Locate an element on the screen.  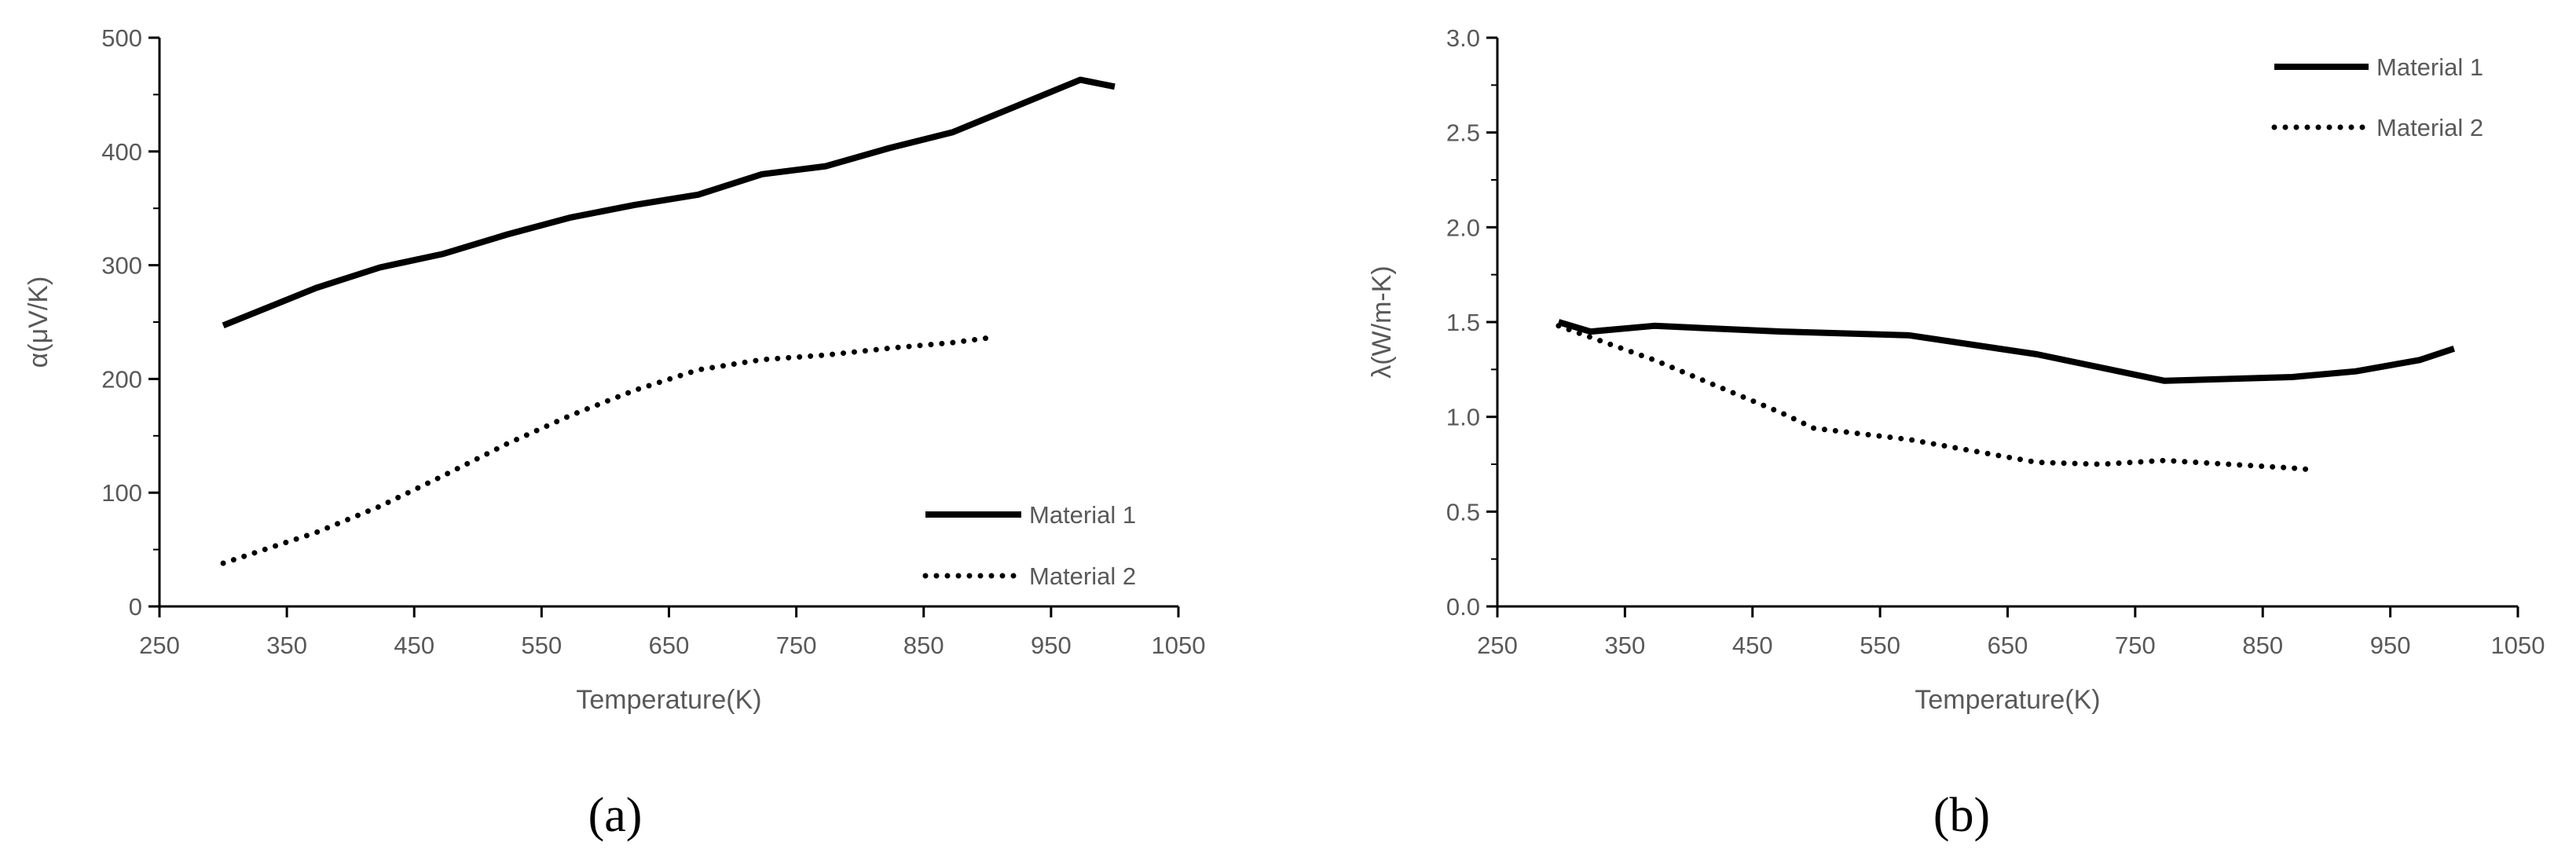
y-tick-label: 100 is located at coordinates (121, 493).